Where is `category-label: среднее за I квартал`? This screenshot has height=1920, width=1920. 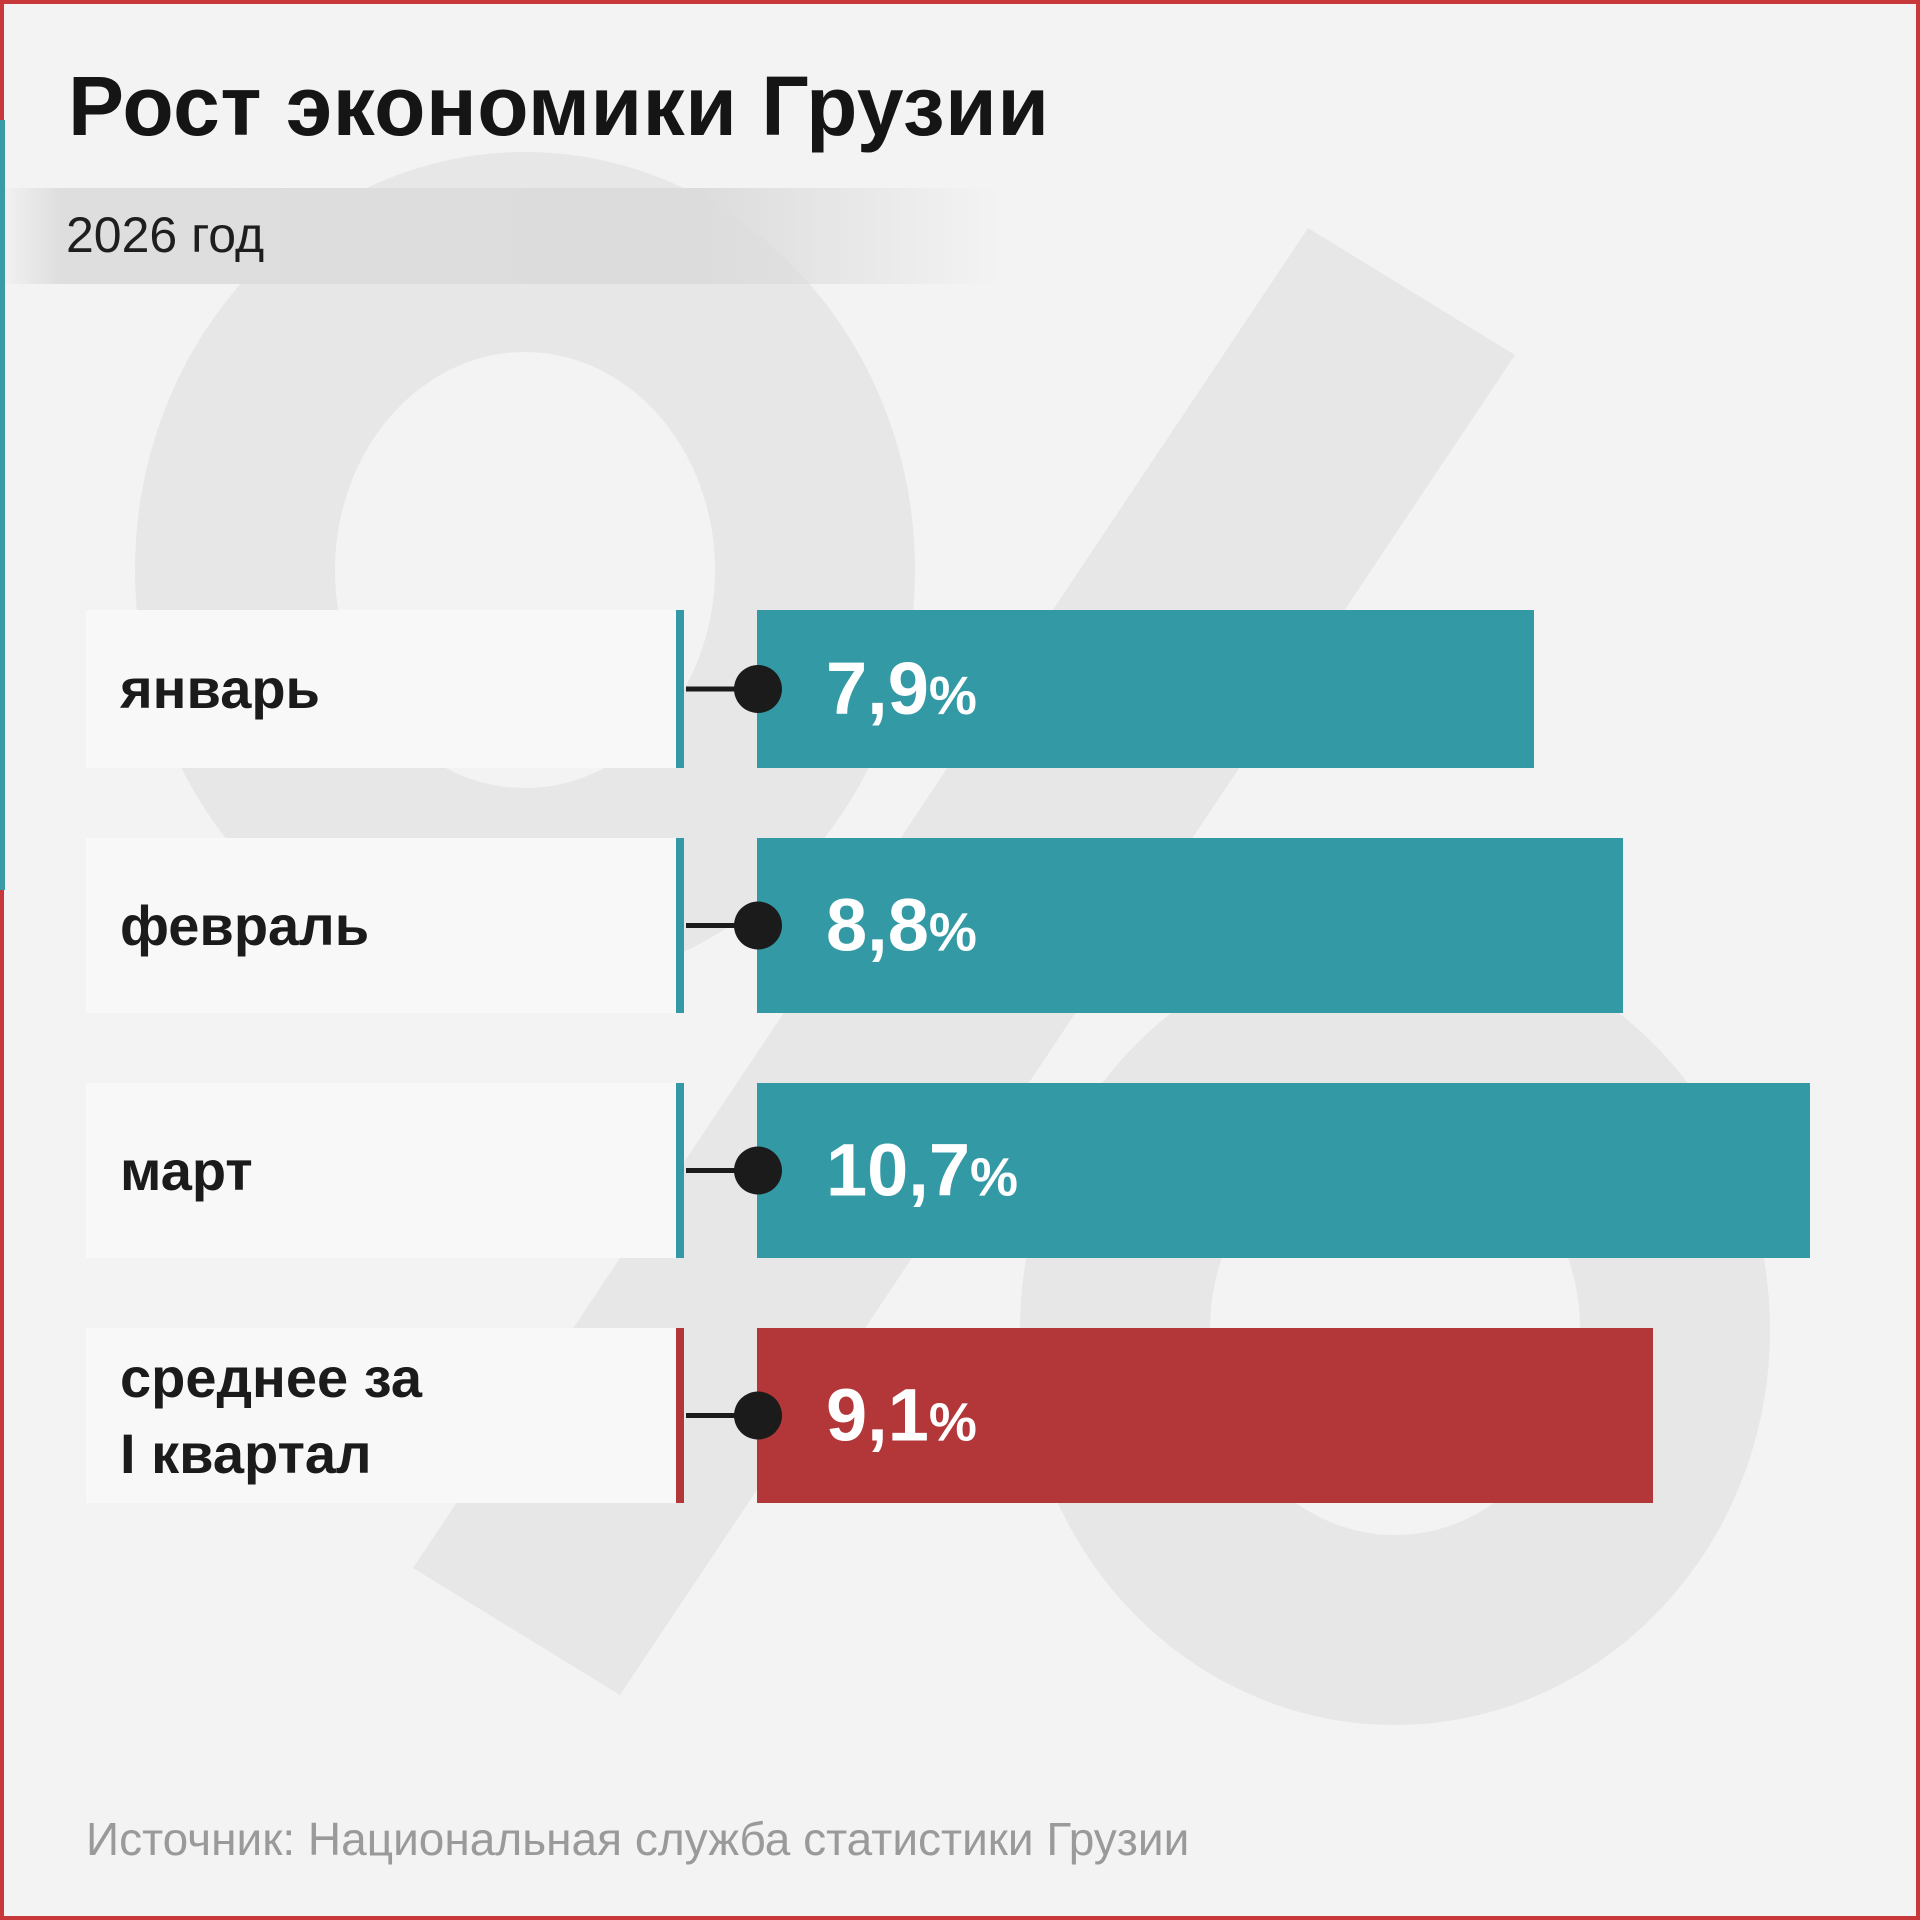 category-label: среднее за I квартал is located at coordinates (271, 1415).